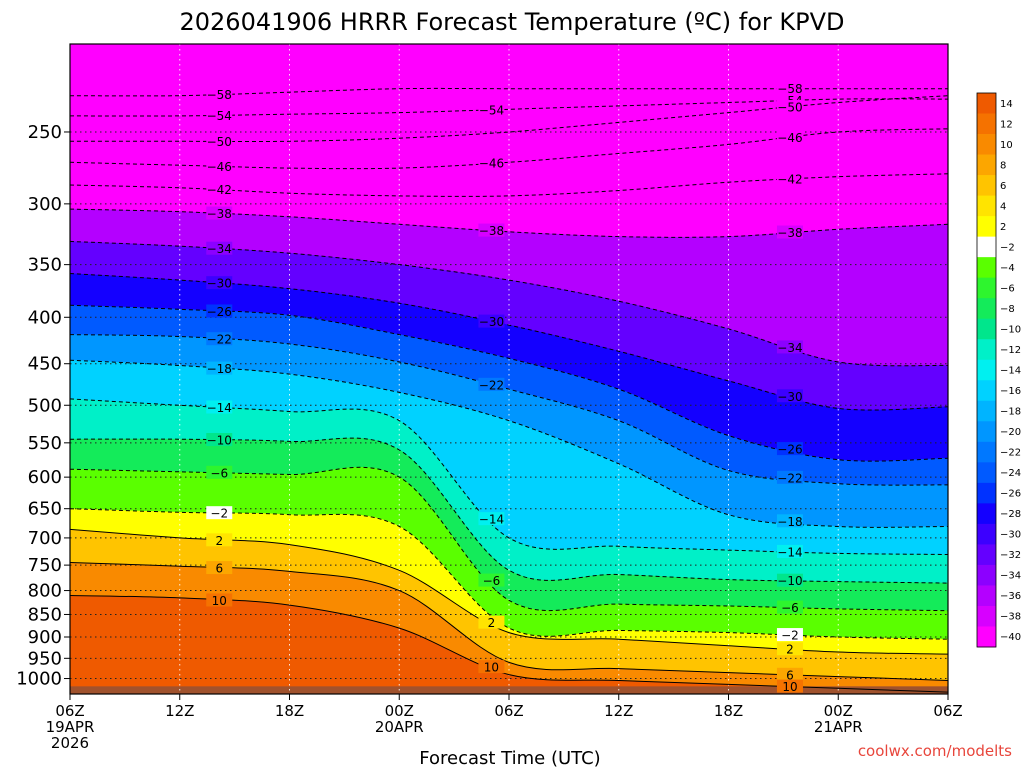 The height and width of the screenshot is (768, 1024). Describe the element at coordinates (789, 348) in the screenshot. I see `isotherm-label: −34` at that location.